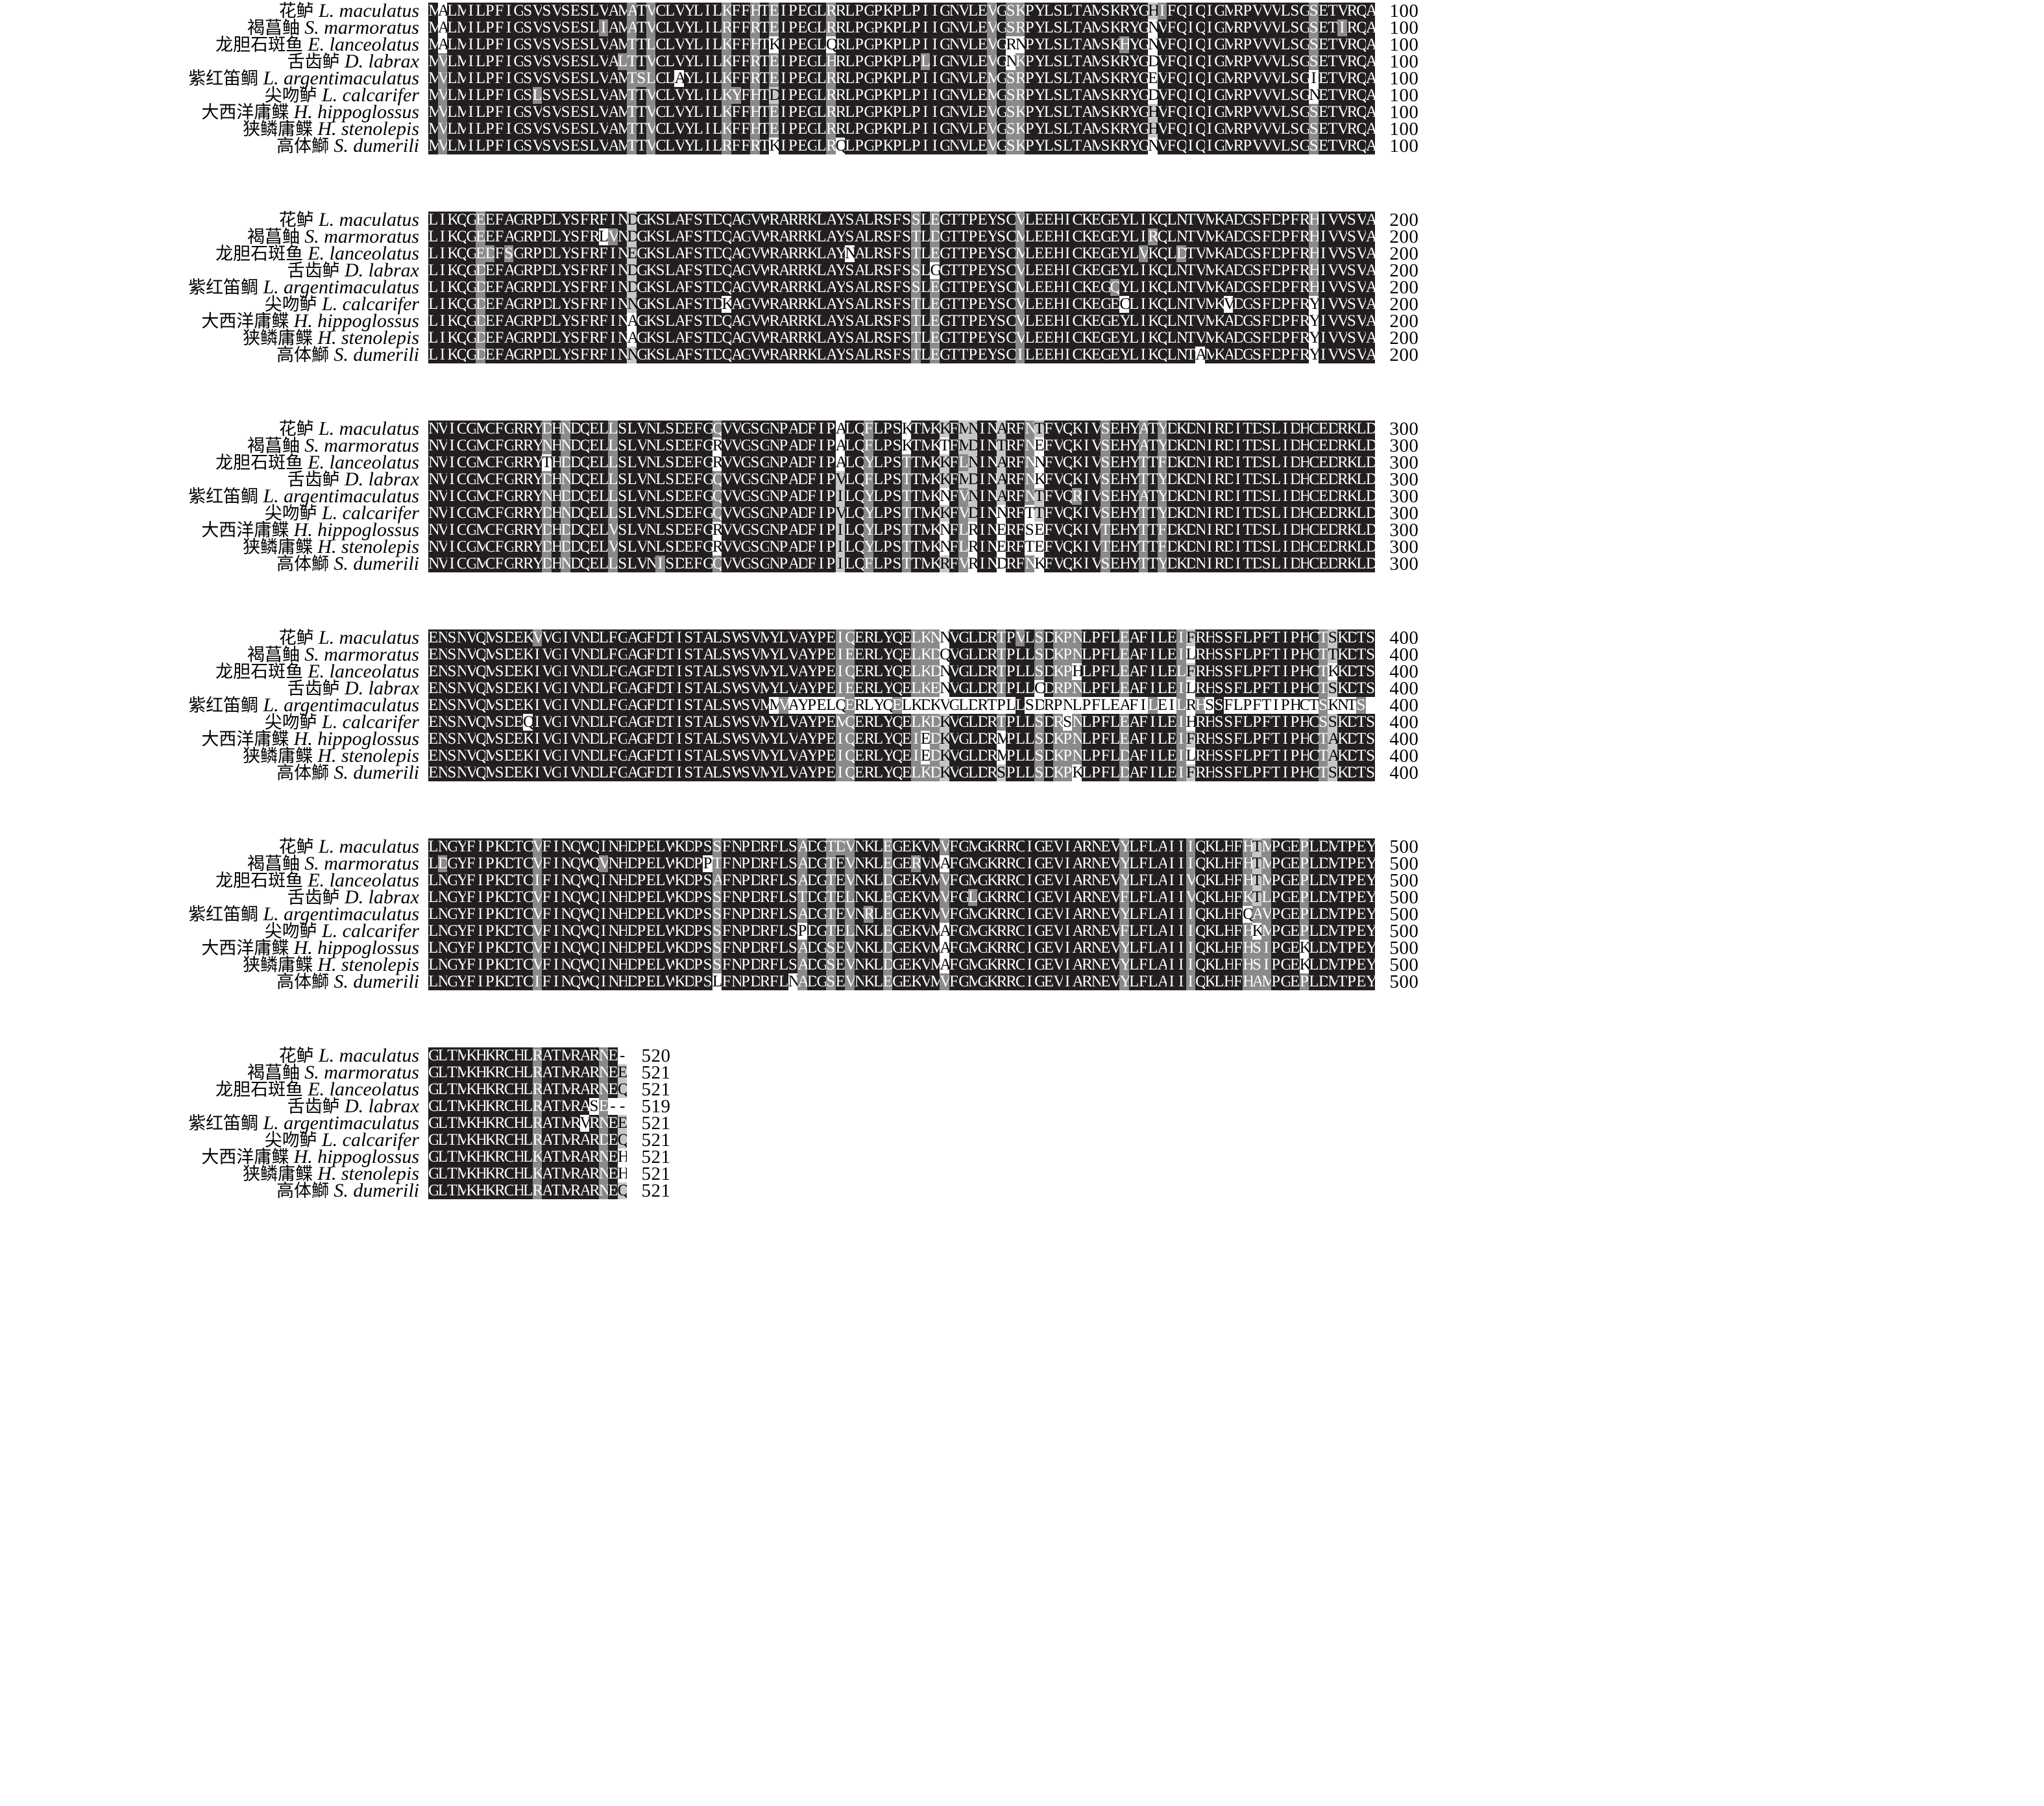 Image resolution: width=2044 pixels, height=1806 pixels. I want to click on sequence-label: 花鲈 L. maculatus, so click(214, 10).